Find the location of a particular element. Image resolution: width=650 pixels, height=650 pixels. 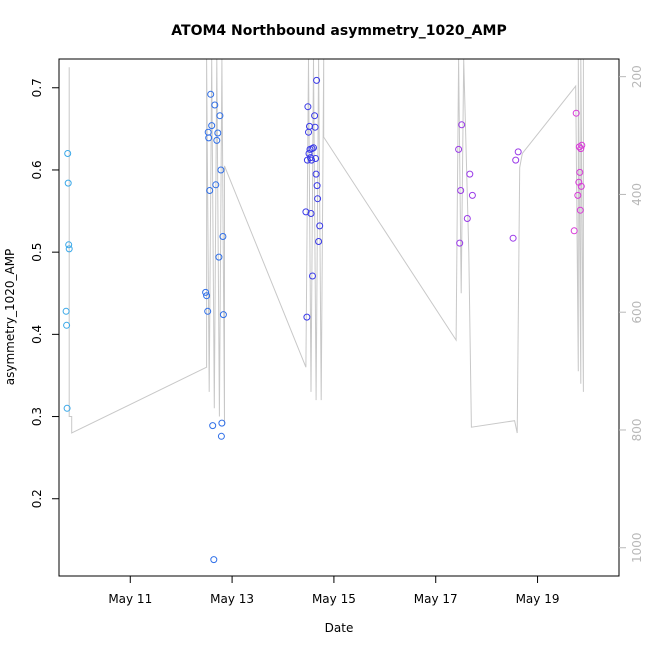

y2-tick-label: 800 is located at coordinates (637, 430).